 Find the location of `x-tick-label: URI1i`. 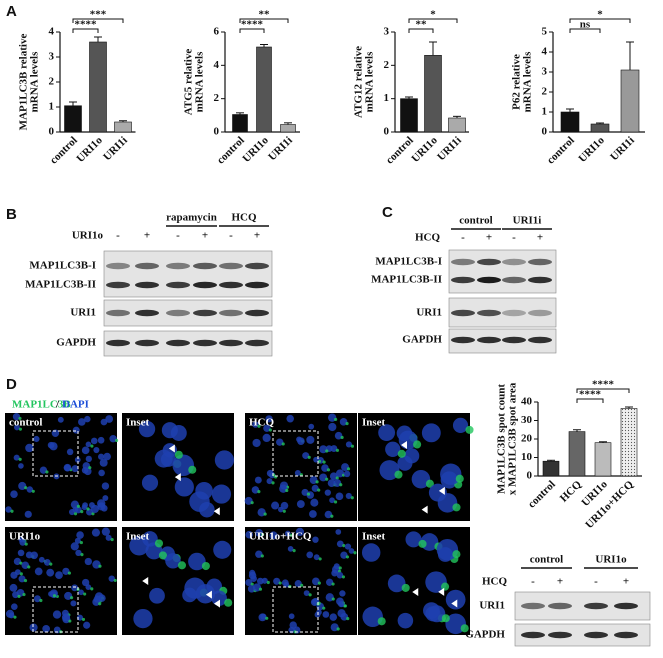

x-tick-label: URI1i is located at coordinates (622, 148).